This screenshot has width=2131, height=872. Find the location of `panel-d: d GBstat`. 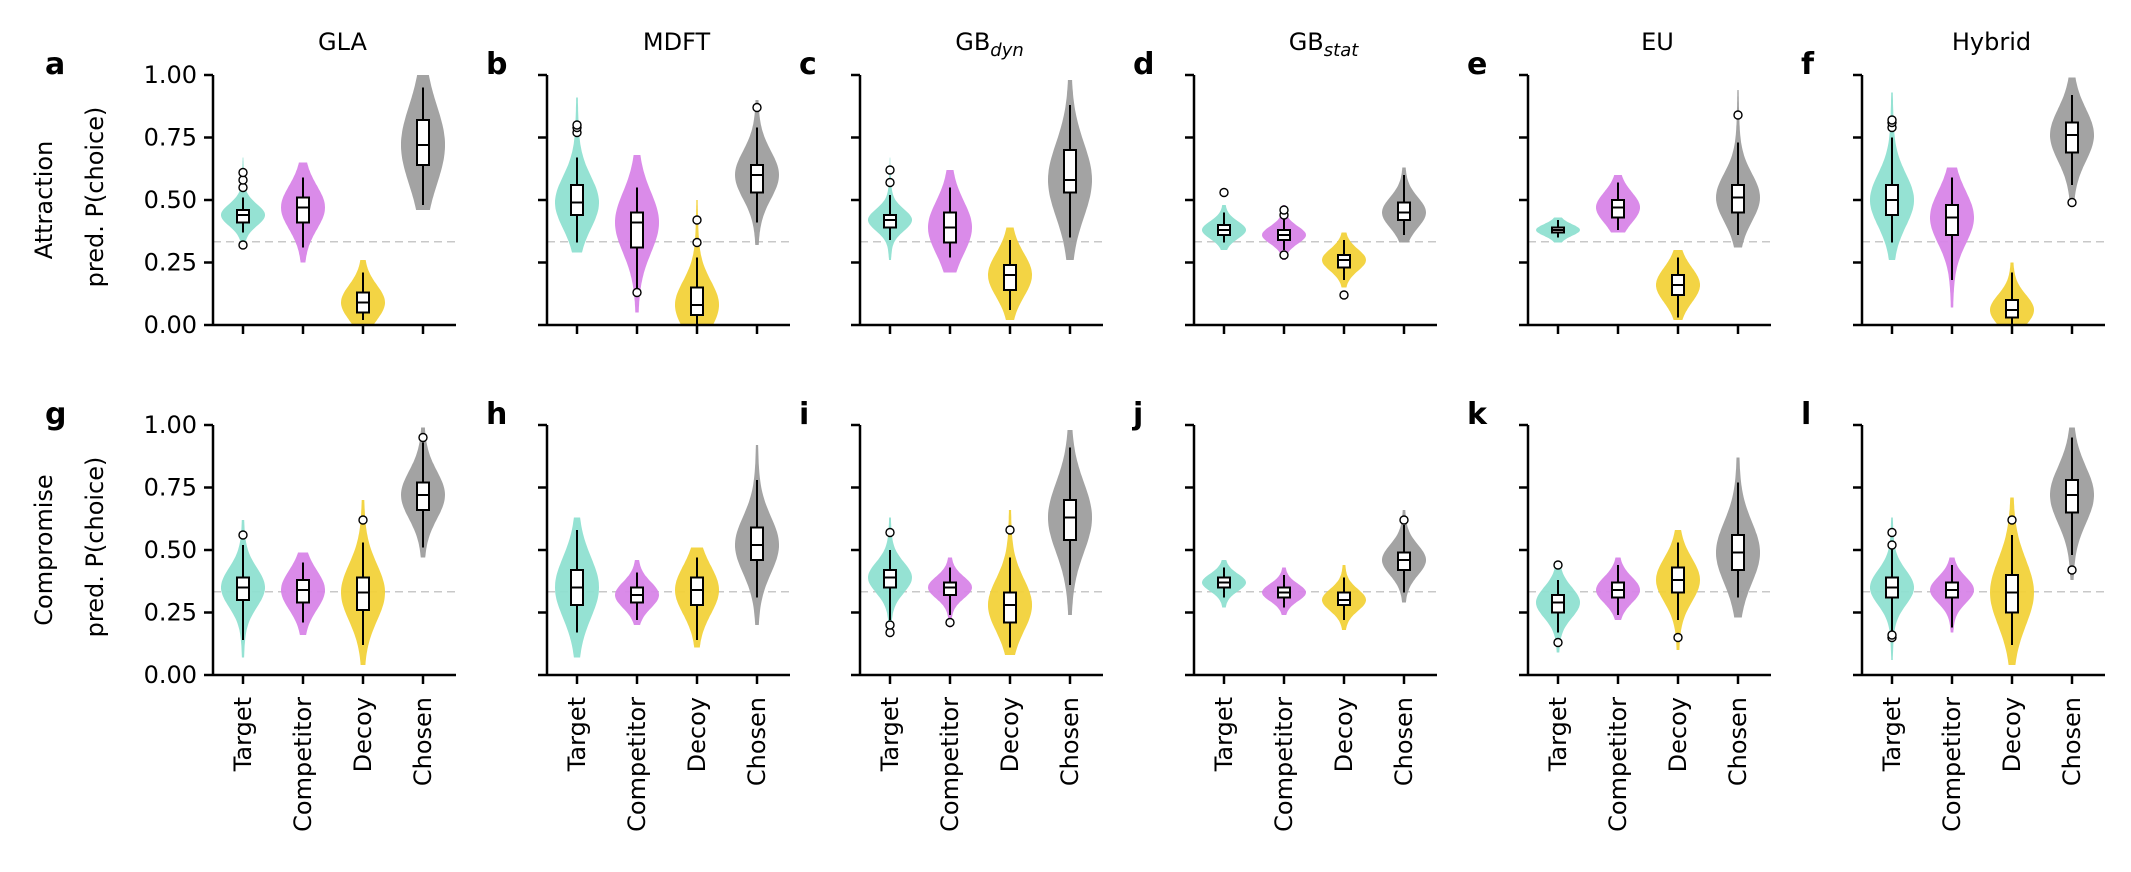

panel-d: d GBstat is located at coordinates (1285, 181).